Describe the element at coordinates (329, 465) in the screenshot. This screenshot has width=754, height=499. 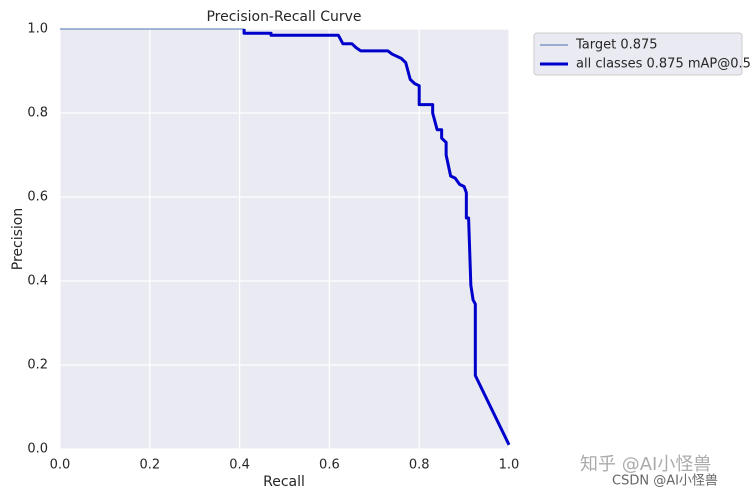
I see `x-tick-label: 0.6` at that location.